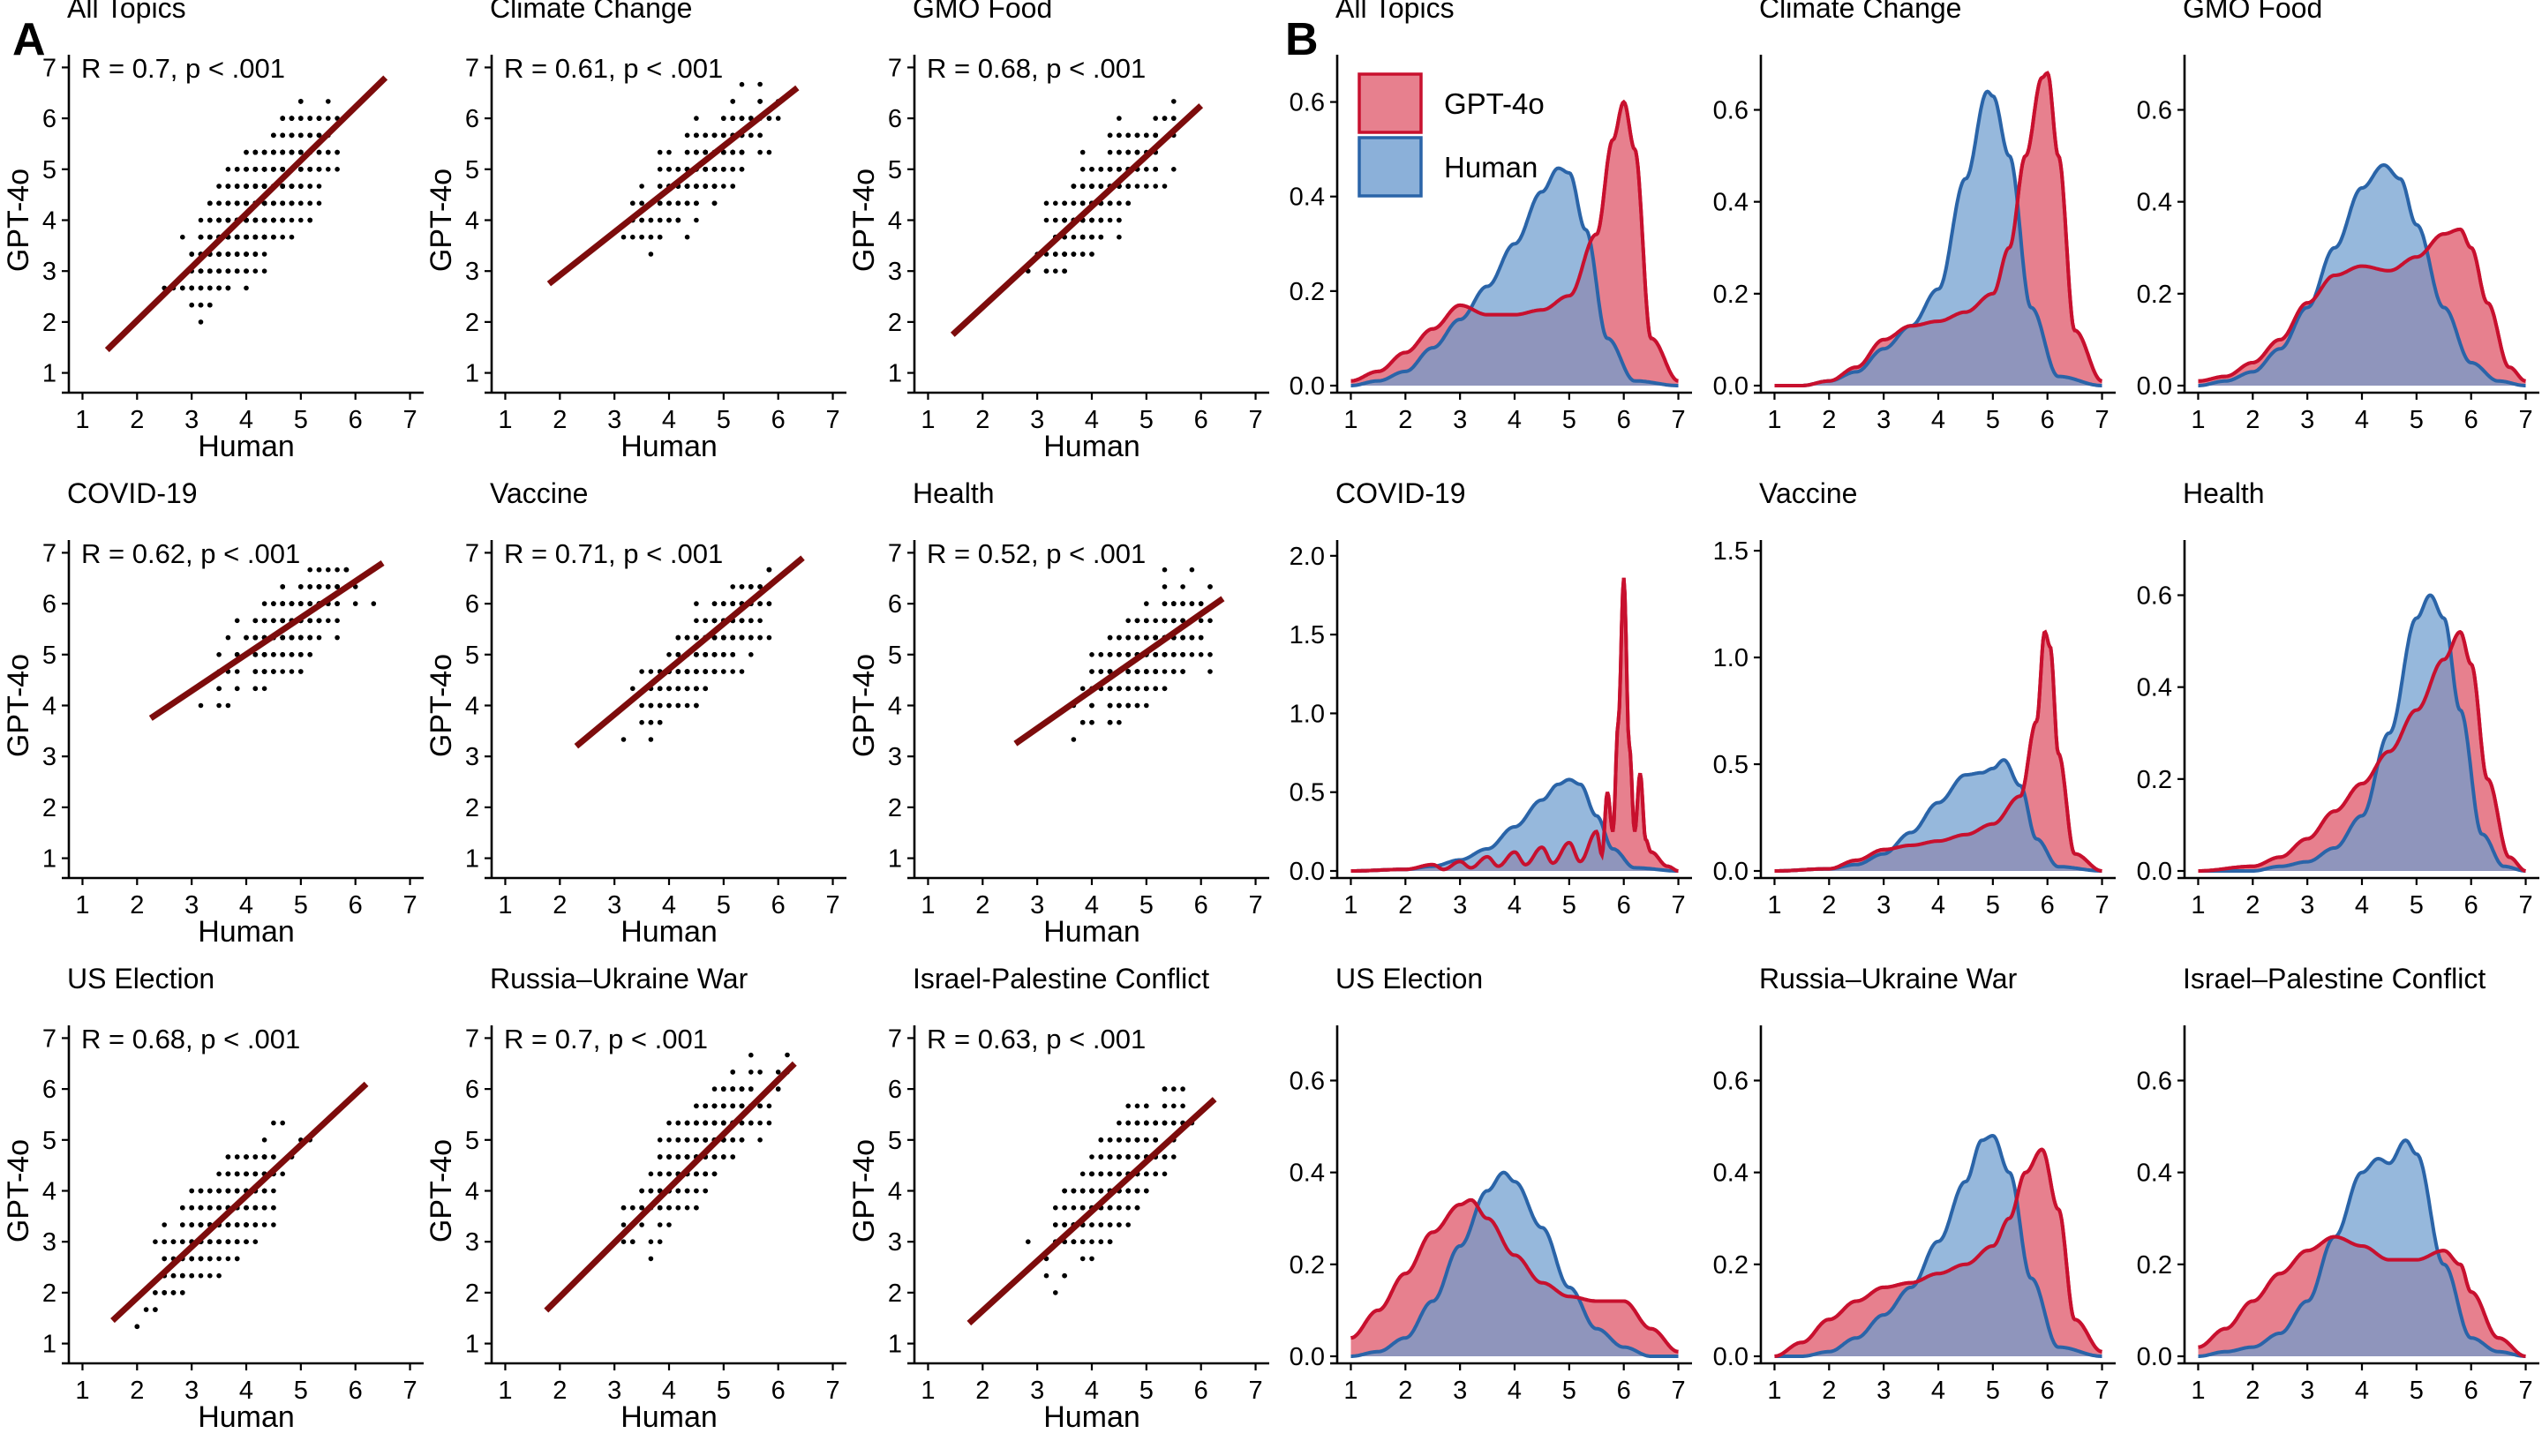  I want to click on panel-title: Health, so click(954, 493).